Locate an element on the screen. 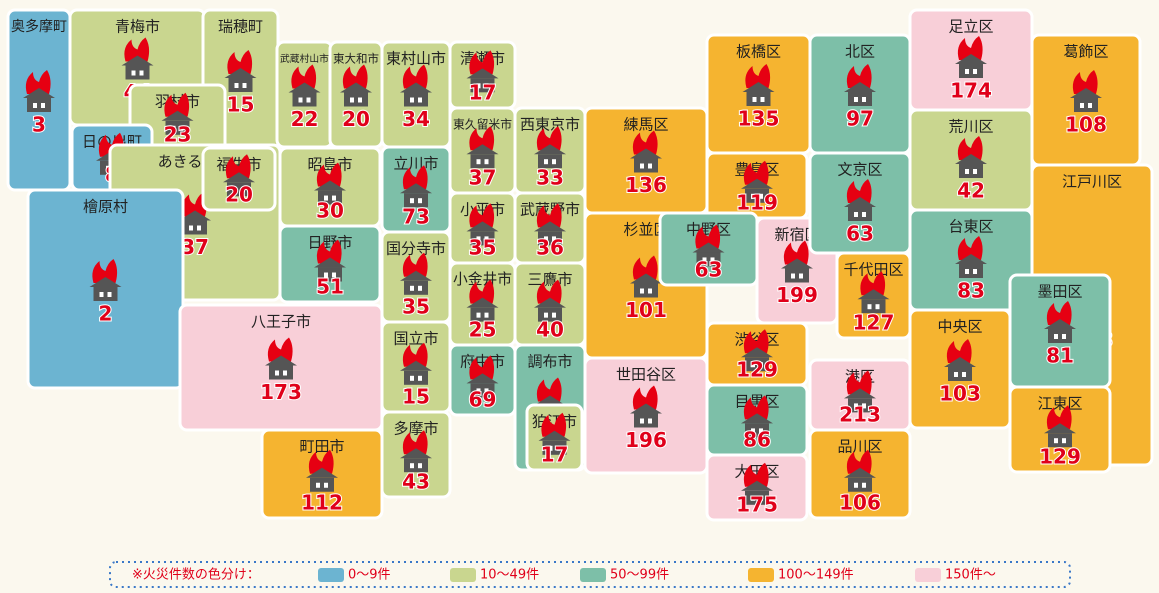 The height and width of the screenshot is (593, 1159). region-name: 新宿区 is located at coordinates (796, 235).